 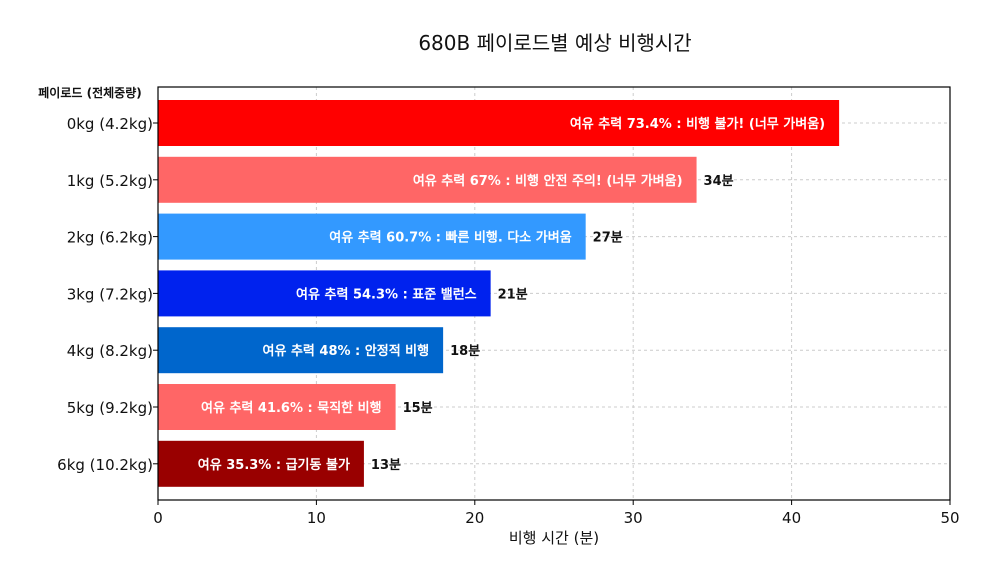 What do you see at coordinates (110, 238) in the screenshot?
I see `y-tick-label: 2kg (6.2kg)` at bounding box center [110, 238].